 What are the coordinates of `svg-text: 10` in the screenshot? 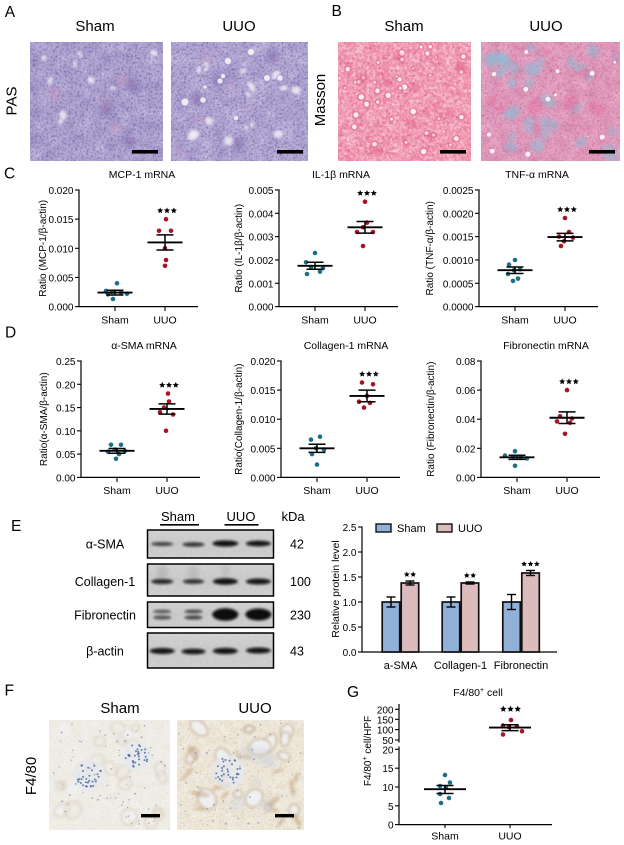 It's located at (388, 788).